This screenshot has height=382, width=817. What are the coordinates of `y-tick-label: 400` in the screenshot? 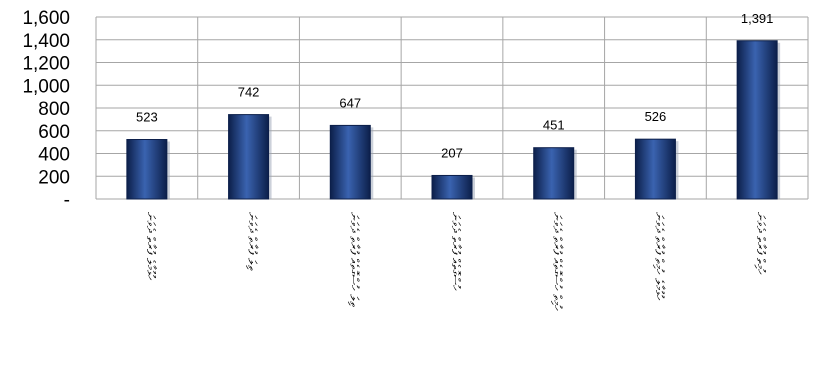 It's located at (54, 155).